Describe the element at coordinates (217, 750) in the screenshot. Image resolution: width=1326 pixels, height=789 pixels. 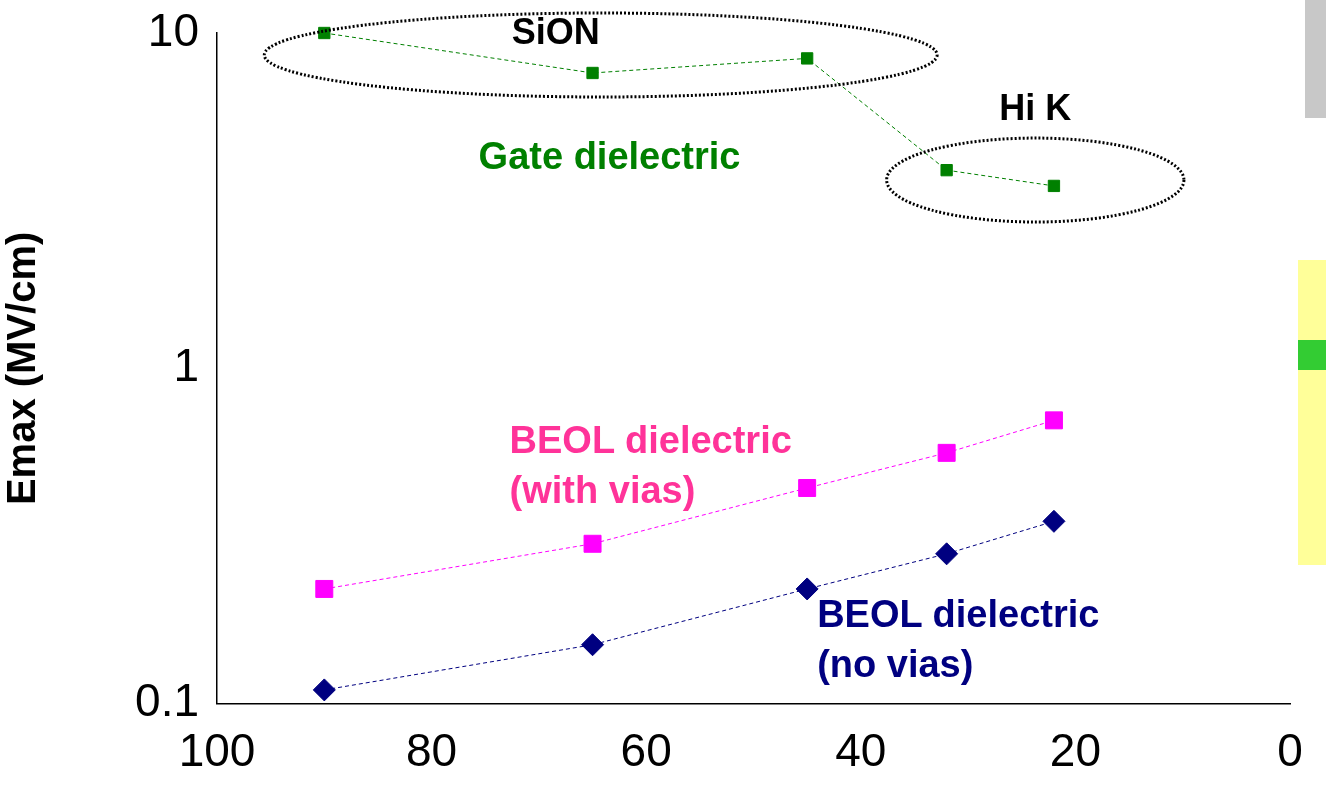
I see `x-tick-label: 100` at that location.